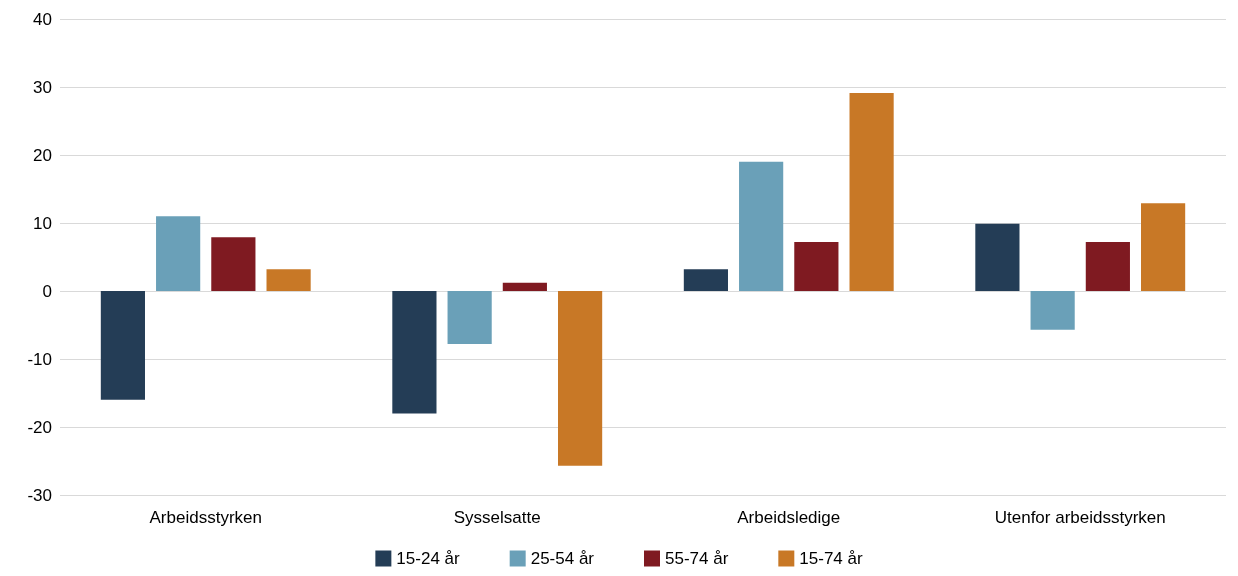 The image size is (1238, 576). What do you see at coordinates (697, 558) in the screenshot?
I see `legend-label: 55-74 år` at bounding box center [697, 558].